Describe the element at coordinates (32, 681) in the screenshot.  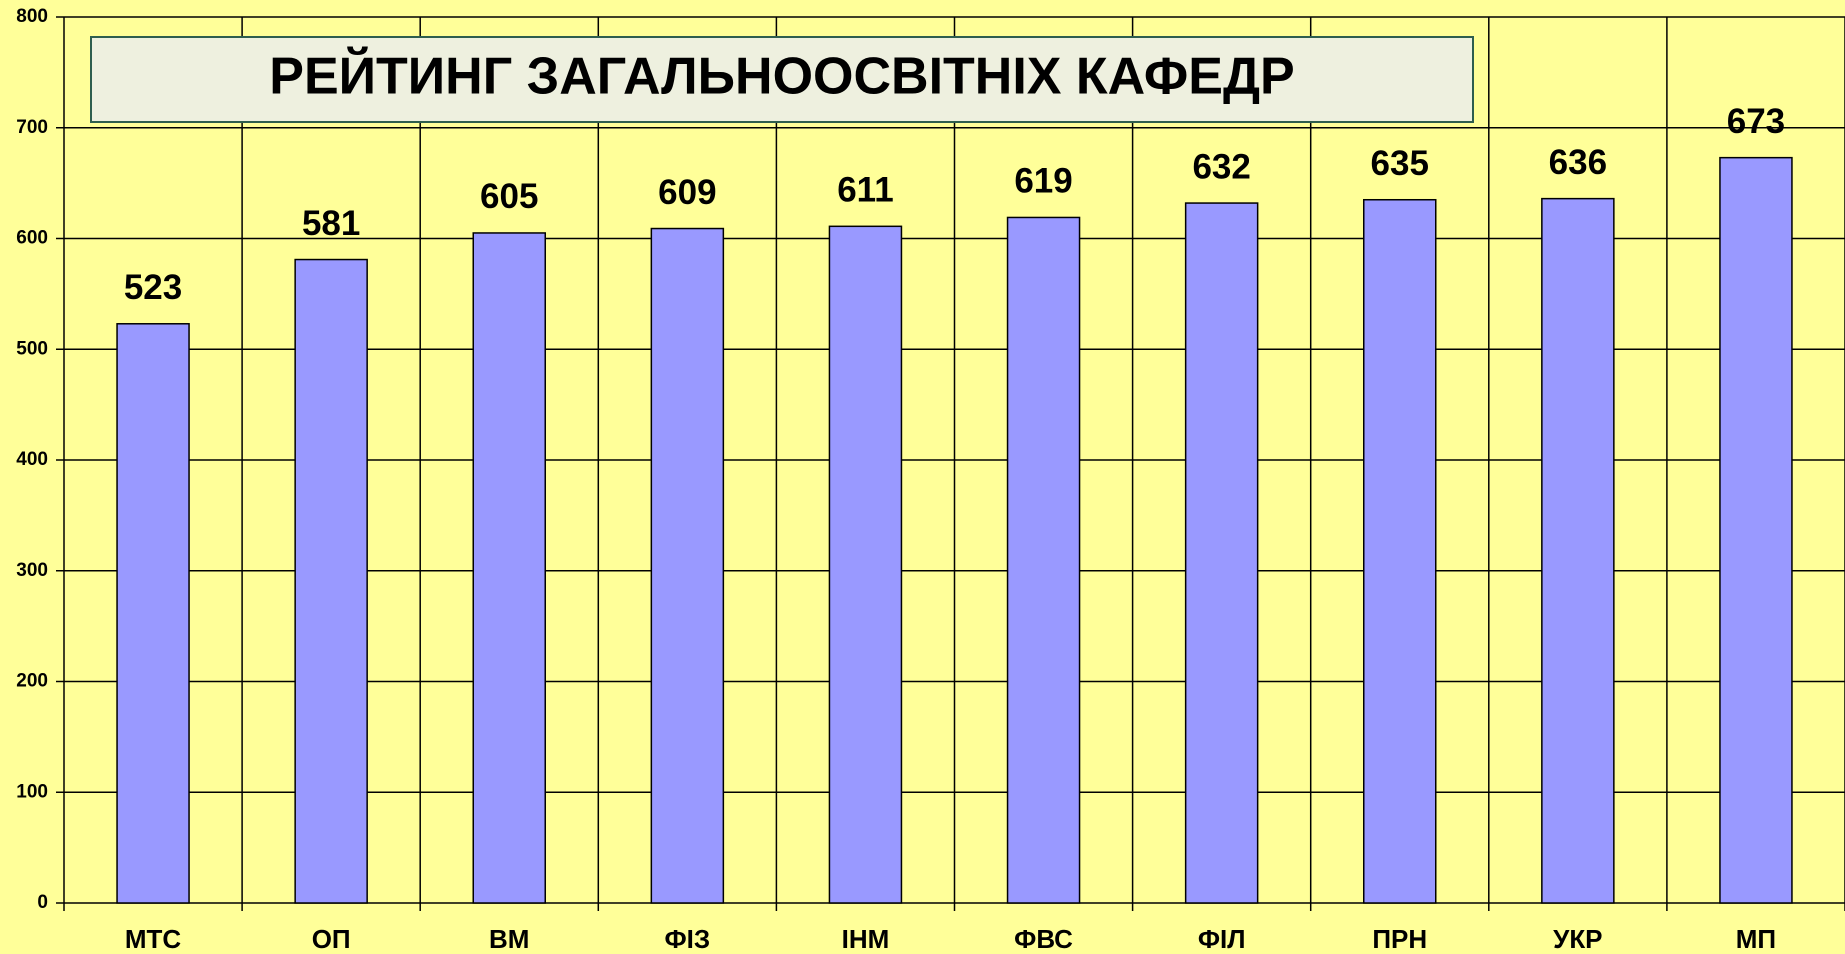
I see `y-tick-label: 200` at that location.